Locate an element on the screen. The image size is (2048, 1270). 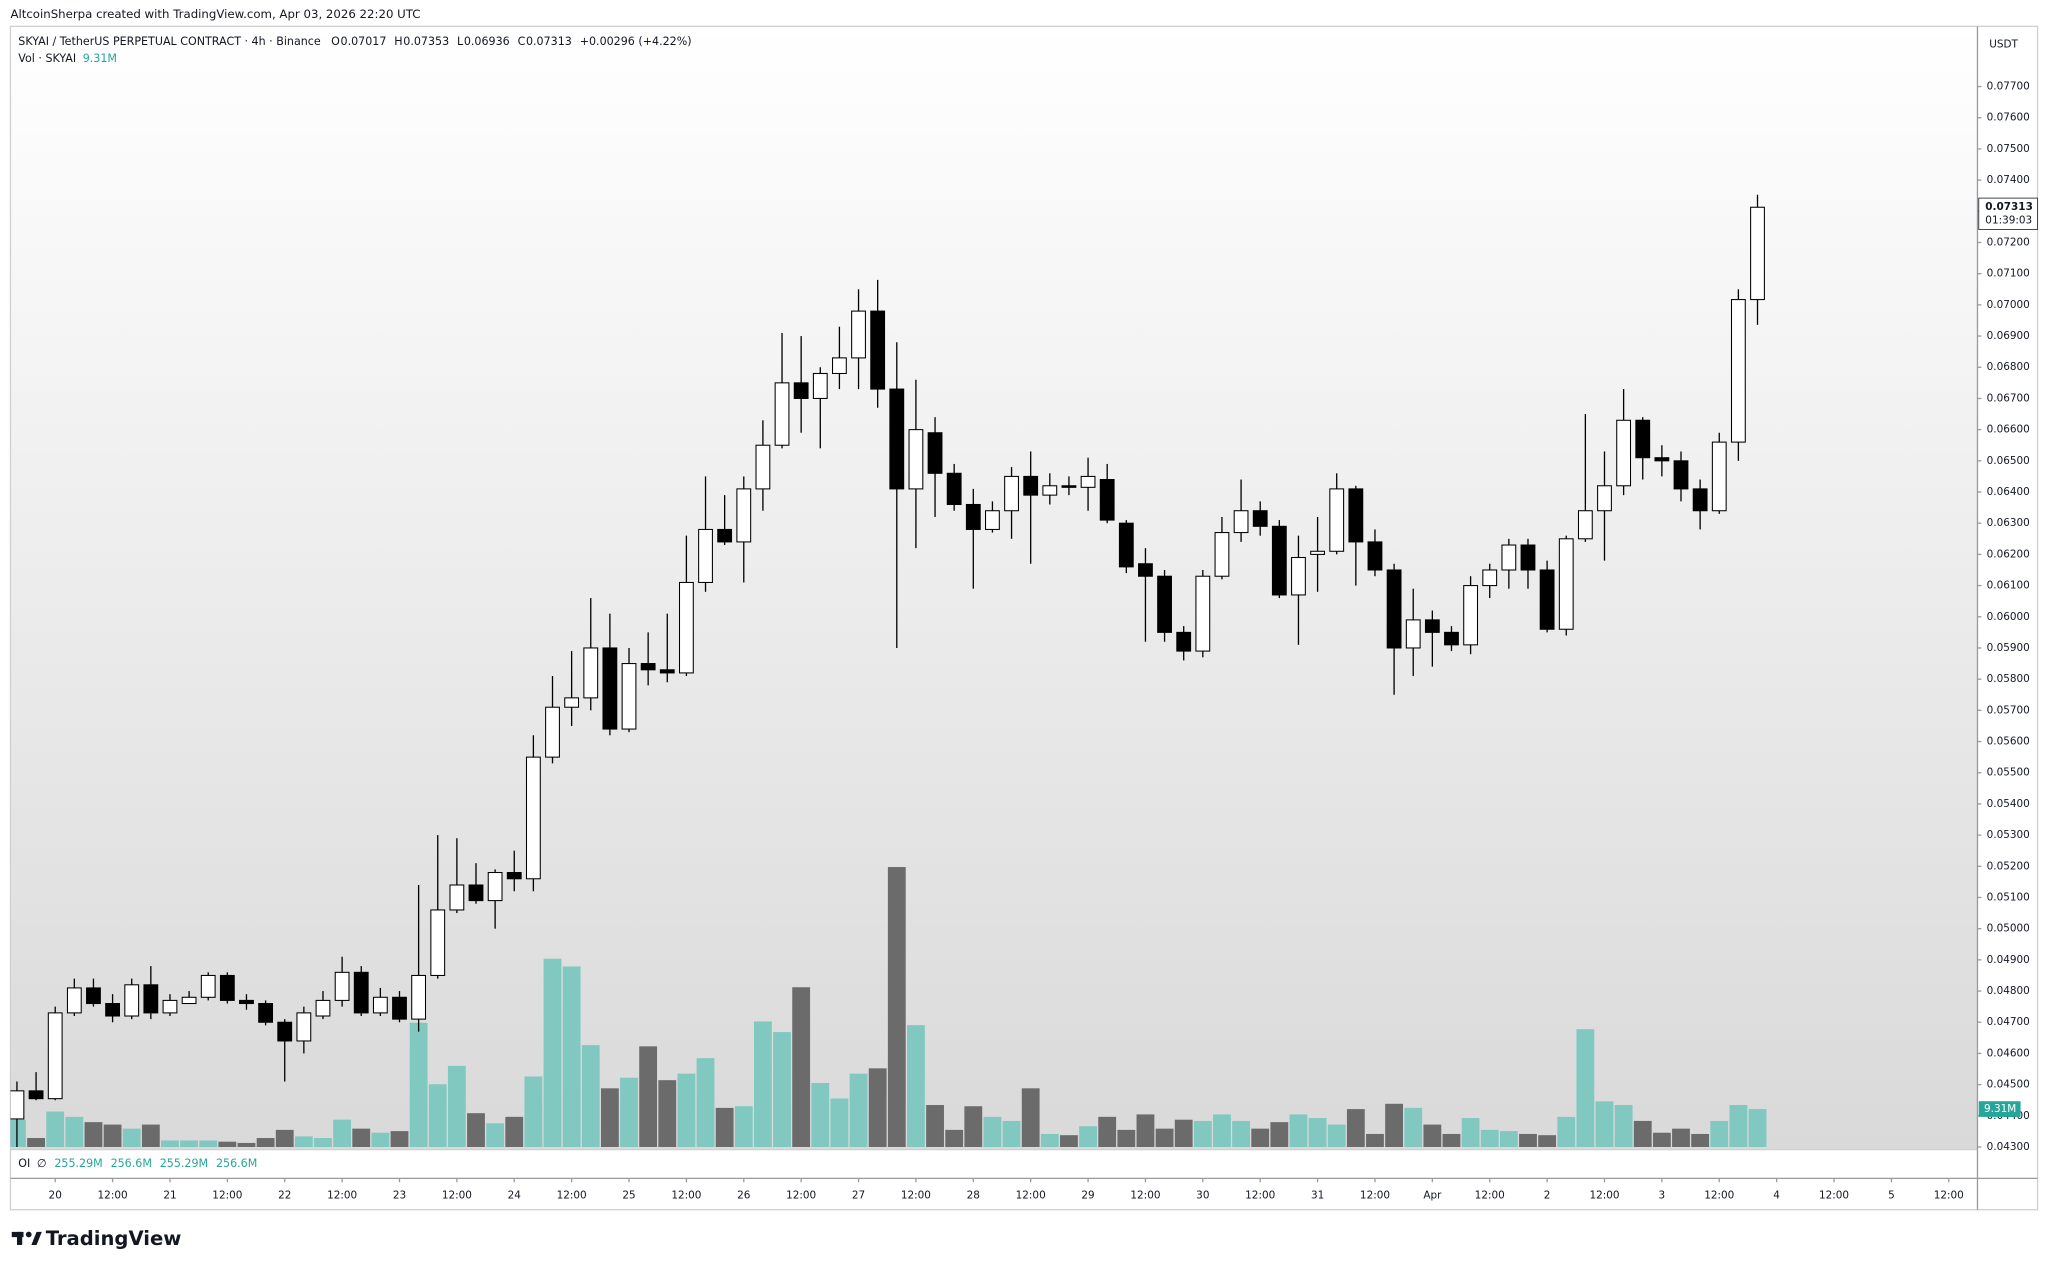
y-tick-label: 0.06700 is located at coordinates (2008, 398).